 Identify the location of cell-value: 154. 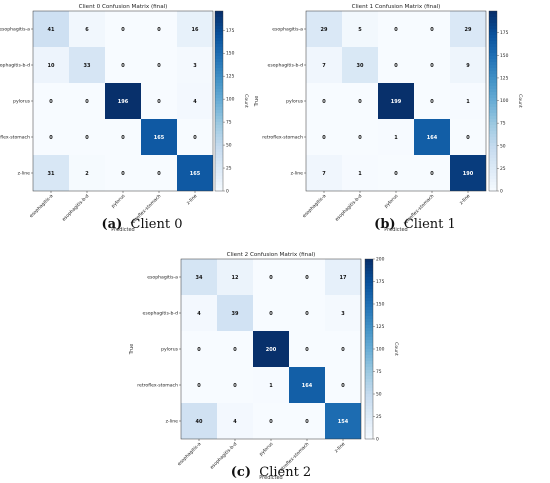
(343, 422).